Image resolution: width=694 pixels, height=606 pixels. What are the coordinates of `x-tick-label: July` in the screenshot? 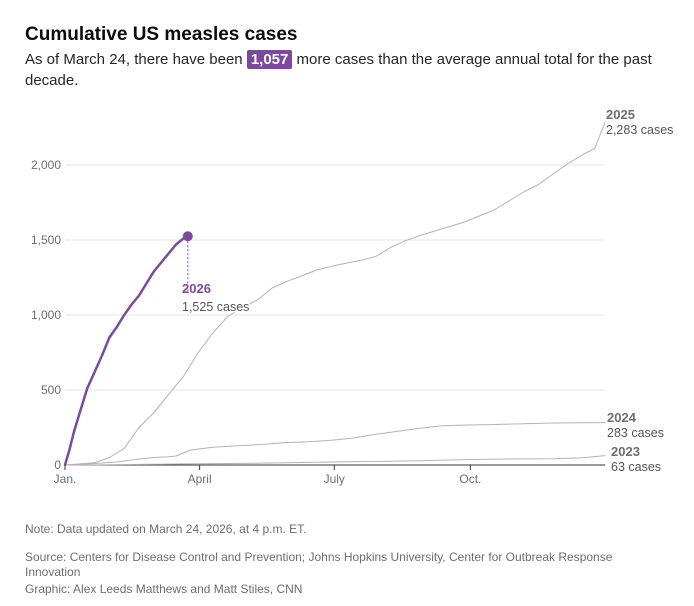 It's located at (334, 479).